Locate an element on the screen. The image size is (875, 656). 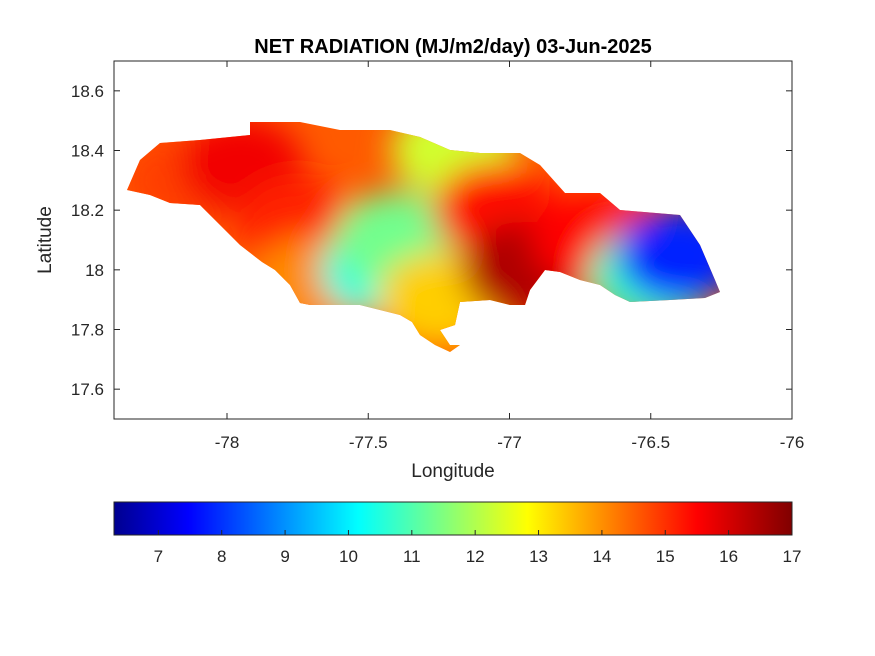
y-tick-label-0: 17.6 is located at coordinates (87, 389).